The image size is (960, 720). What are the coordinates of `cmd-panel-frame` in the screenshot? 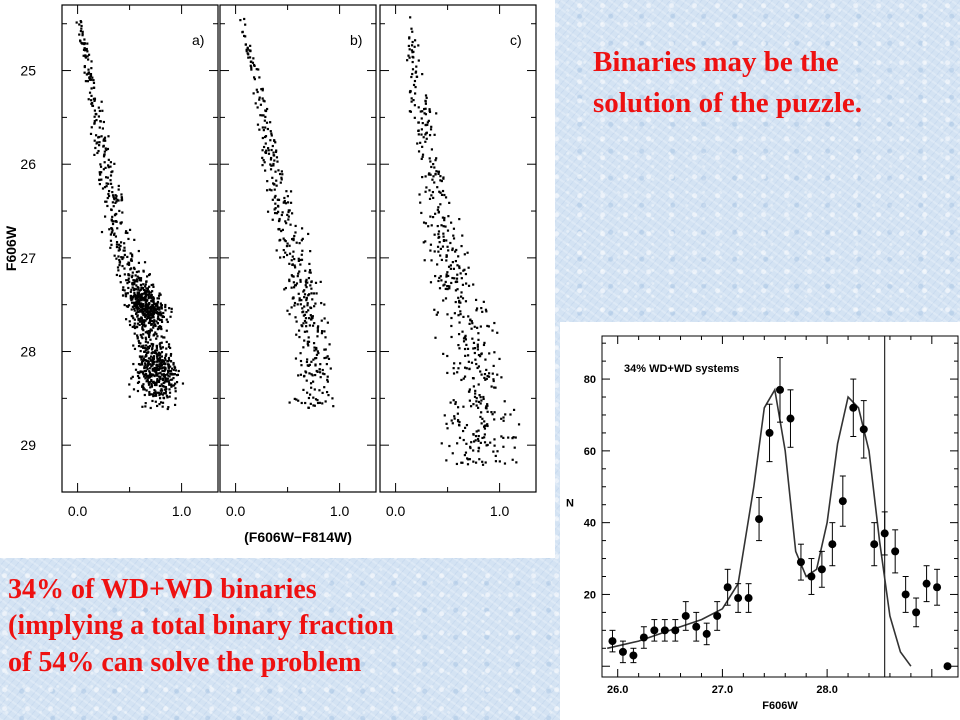 It's located at (140, 248).